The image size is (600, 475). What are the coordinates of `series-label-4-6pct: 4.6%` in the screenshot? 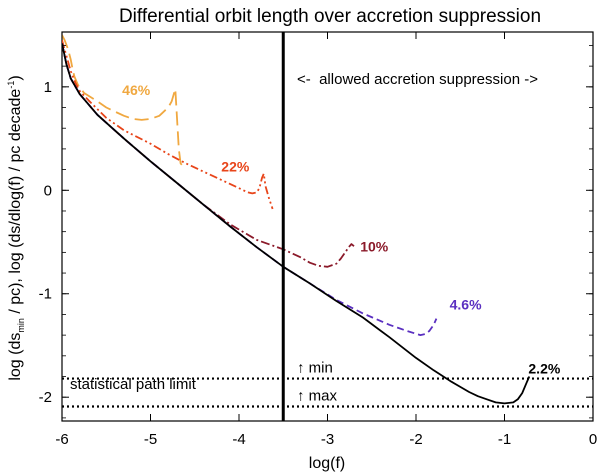 It's located at (466, 304).